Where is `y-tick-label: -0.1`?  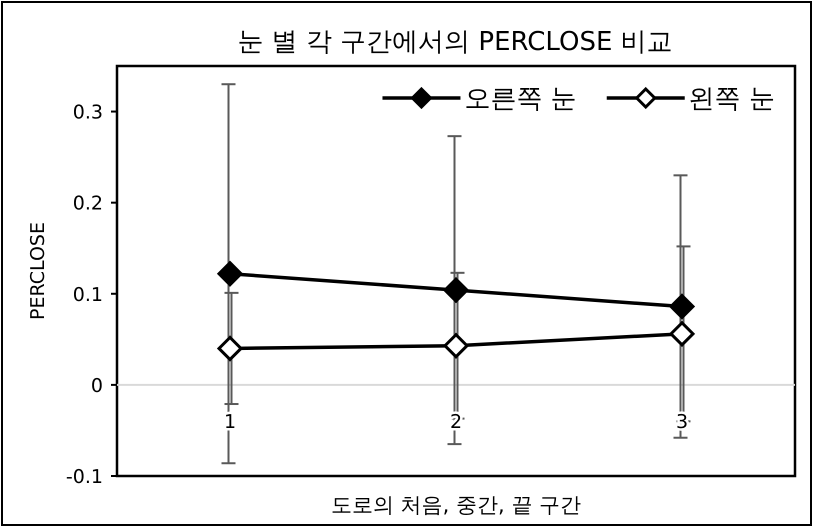
y-tick-label: -0.1 is located at coordinates (84, 477).